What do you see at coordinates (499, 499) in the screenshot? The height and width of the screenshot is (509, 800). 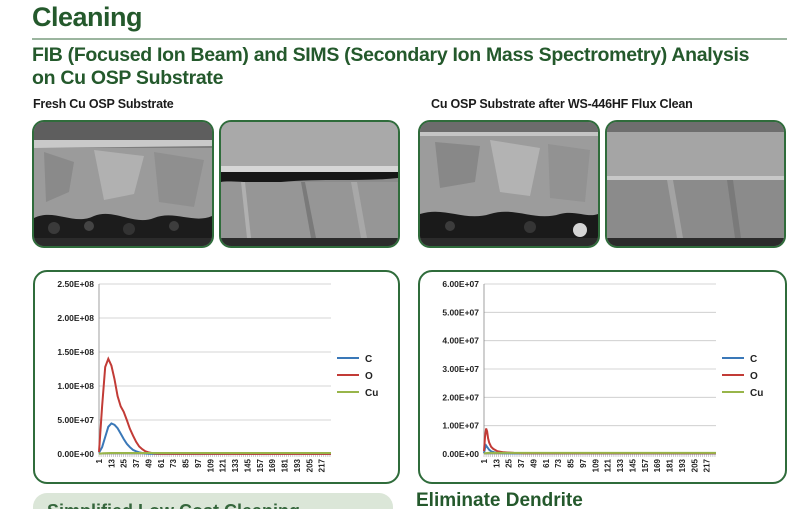 I see `dendrite-heading: Eliminate Dendrite` at bounding box center [499, 499].